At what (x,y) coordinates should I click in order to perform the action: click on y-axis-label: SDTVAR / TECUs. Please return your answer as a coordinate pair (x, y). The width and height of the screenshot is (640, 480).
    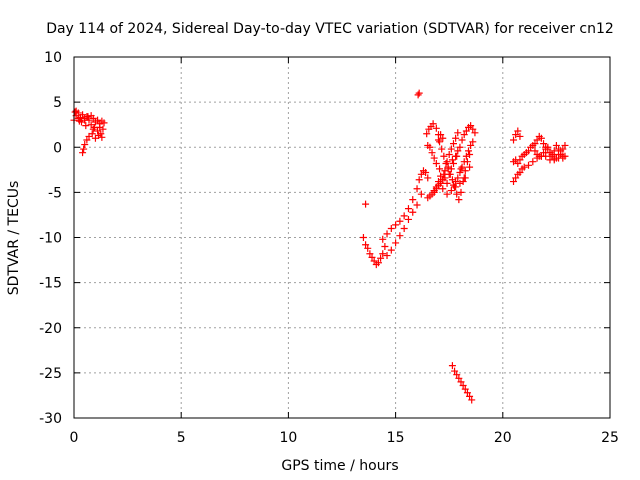
    Looking at the image, I should click on (14, 238).